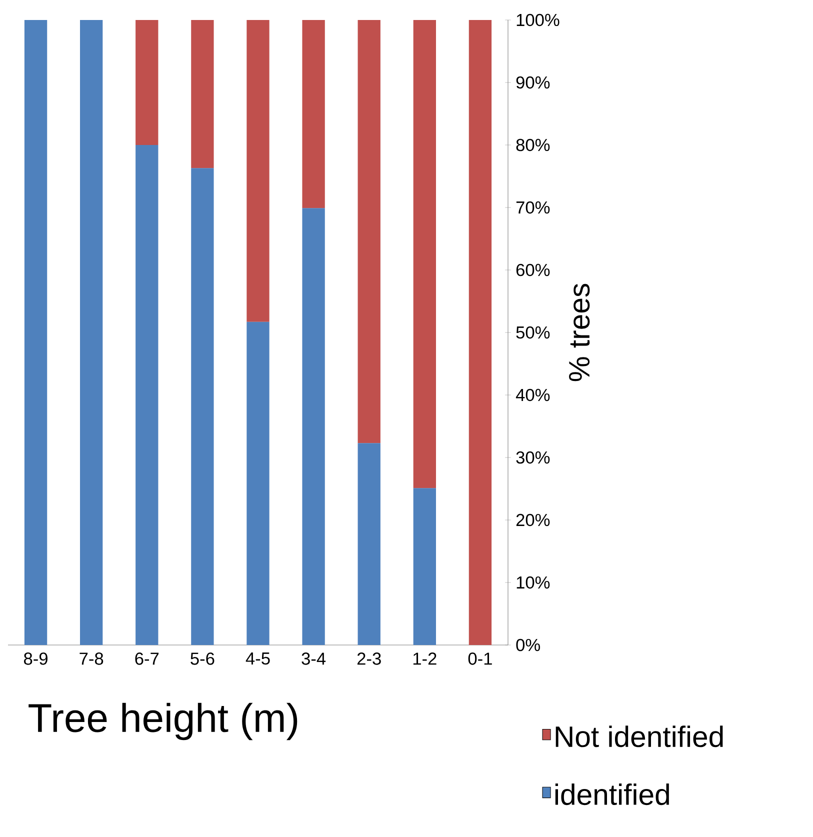  I want to click on y-axis-title: % trees, so click(579, 333).